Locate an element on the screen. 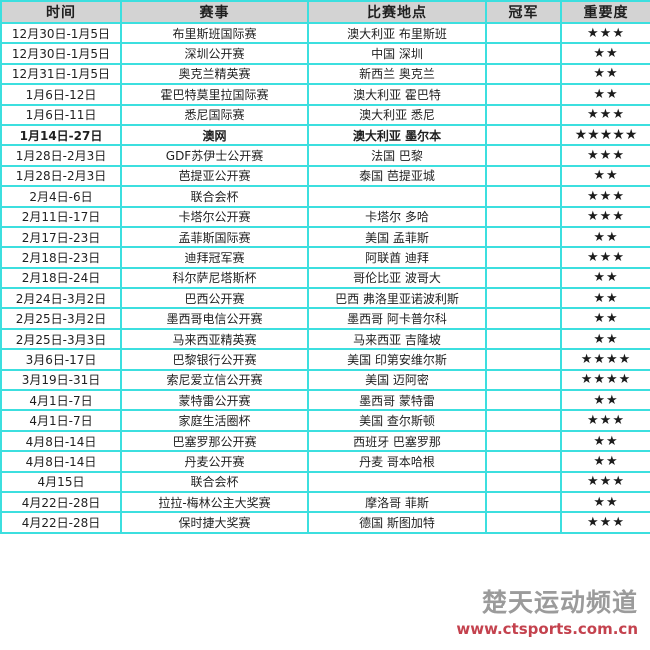  event-cell: 迪拜冠军赛 is located at coordinates (214, 257).